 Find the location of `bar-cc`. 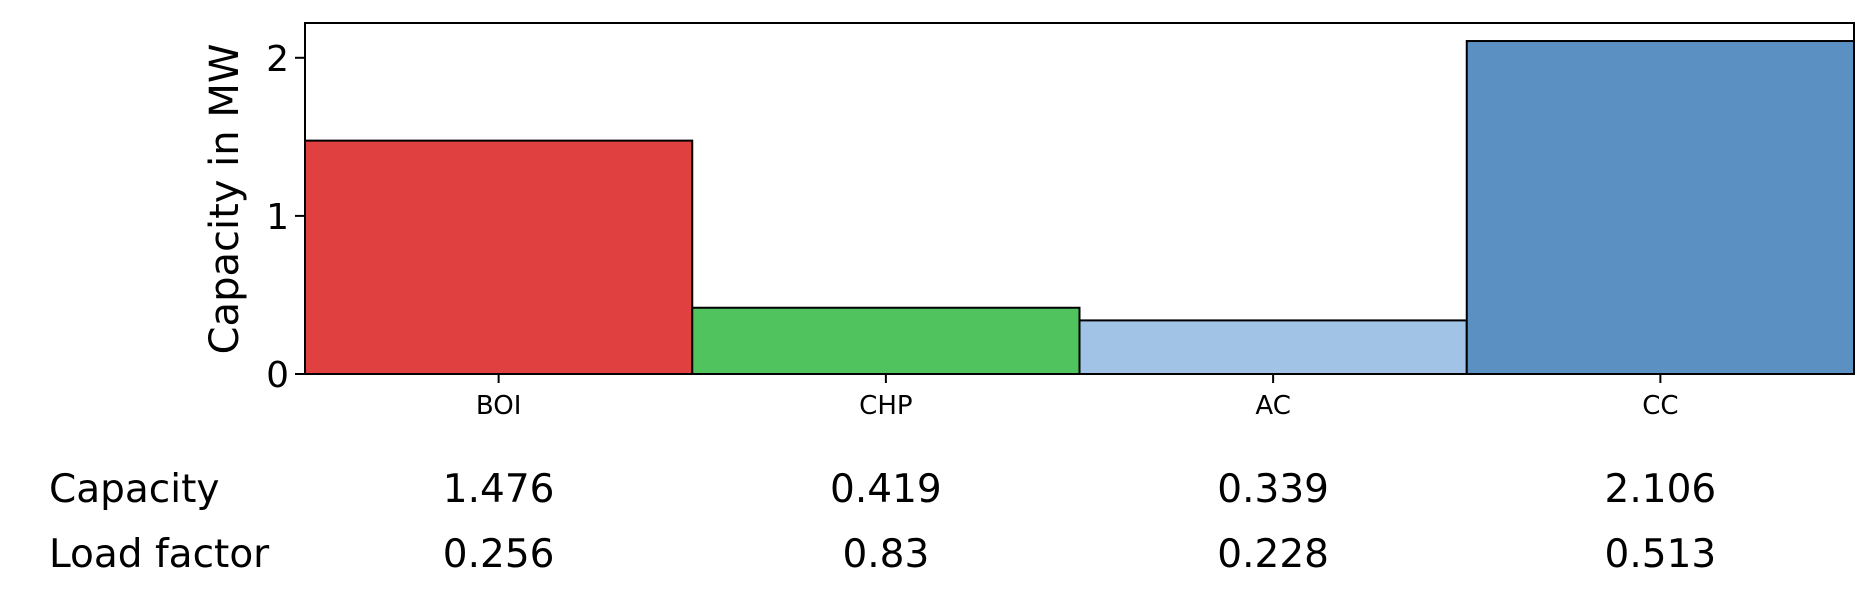

bar-cc is located at coordinates (1660, 207).